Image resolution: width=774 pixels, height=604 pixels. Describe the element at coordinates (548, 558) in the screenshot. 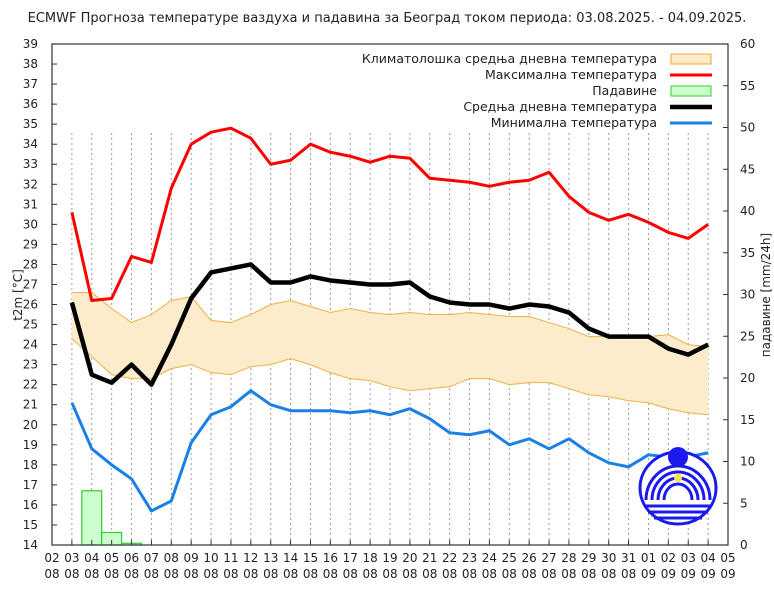

I see `x-tick-day: 27` at that location.